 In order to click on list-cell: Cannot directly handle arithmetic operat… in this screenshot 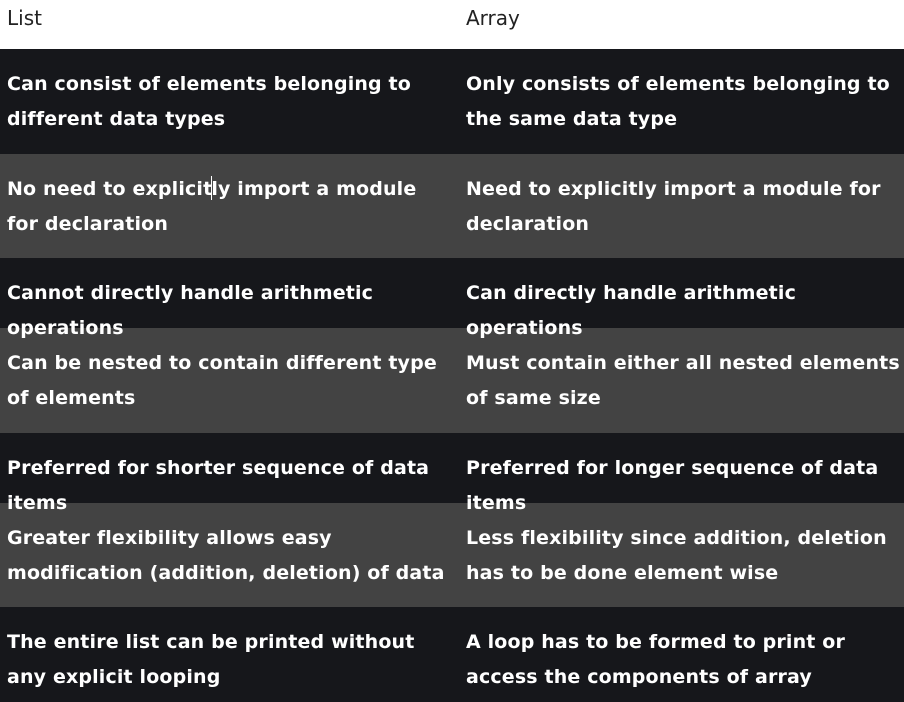, I will do `click(190, 310)`.